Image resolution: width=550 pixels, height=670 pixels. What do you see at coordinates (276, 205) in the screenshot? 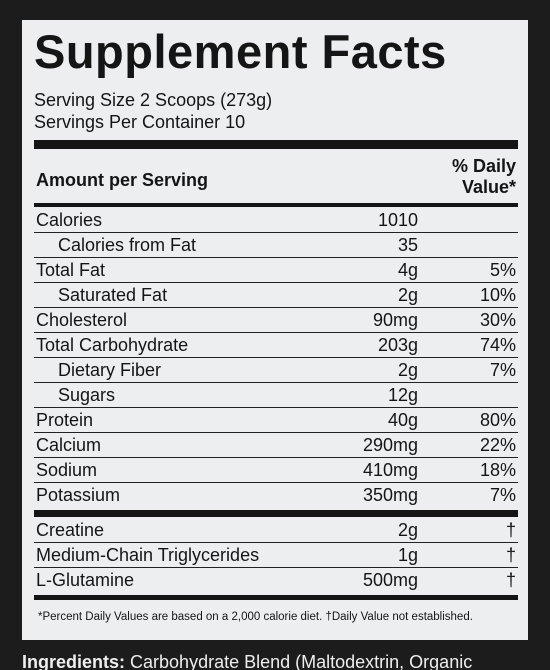
I see `rule` at bounding box center [276, 205].